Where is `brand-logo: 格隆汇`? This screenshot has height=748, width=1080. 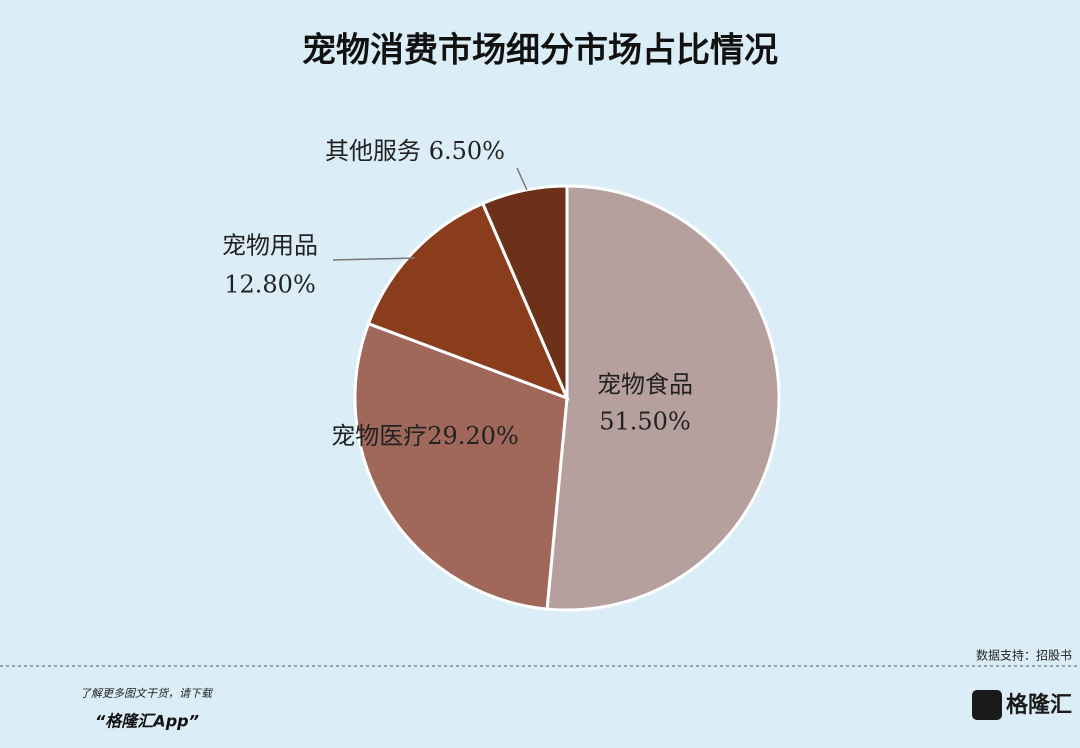
brand-logo: 格隆汇 is located at coordinates (1022, 705).